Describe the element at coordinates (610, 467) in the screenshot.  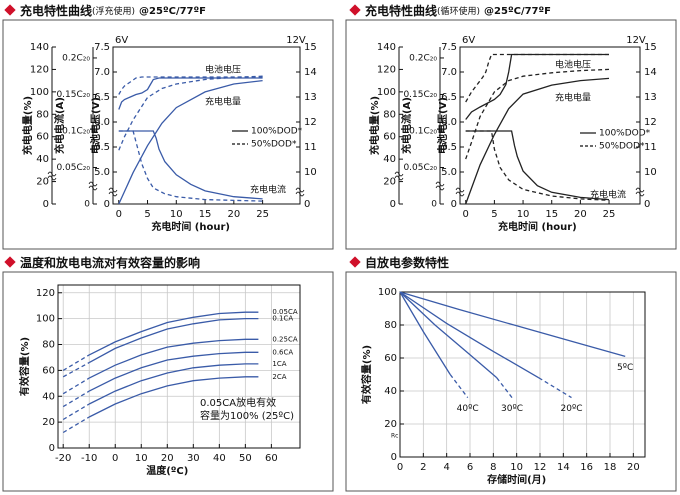
I see `x-tick-label: 18` at that location.